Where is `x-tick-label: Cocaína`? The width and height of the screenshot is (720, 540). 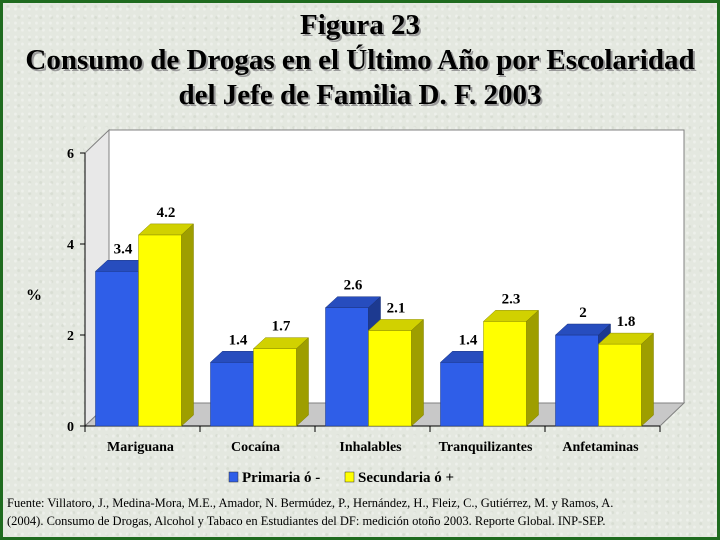
x-tick-label: Cocaína is located at coordinates (255, 447).